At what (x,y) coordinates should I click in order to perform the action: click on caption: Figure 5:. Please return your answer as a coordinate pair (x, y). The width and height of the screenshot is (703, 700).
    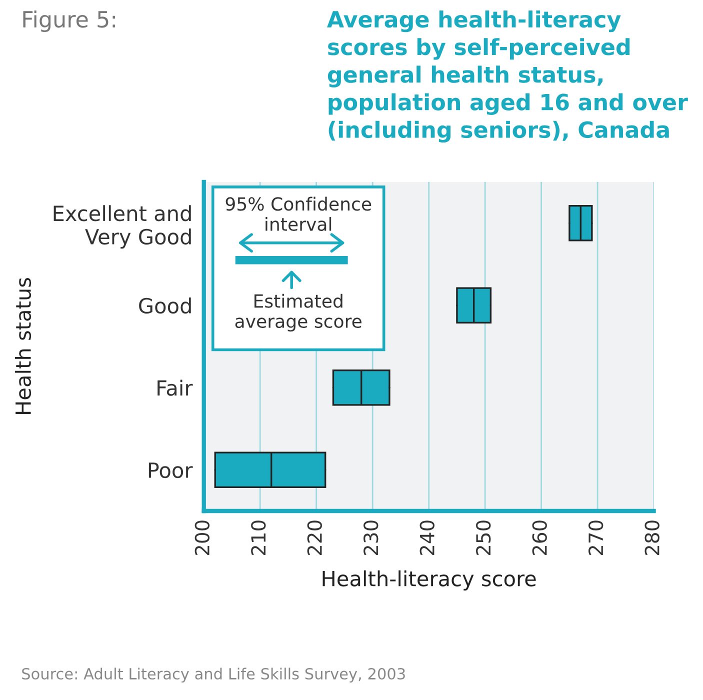
    Looking at the image, I should click on (69, 21).